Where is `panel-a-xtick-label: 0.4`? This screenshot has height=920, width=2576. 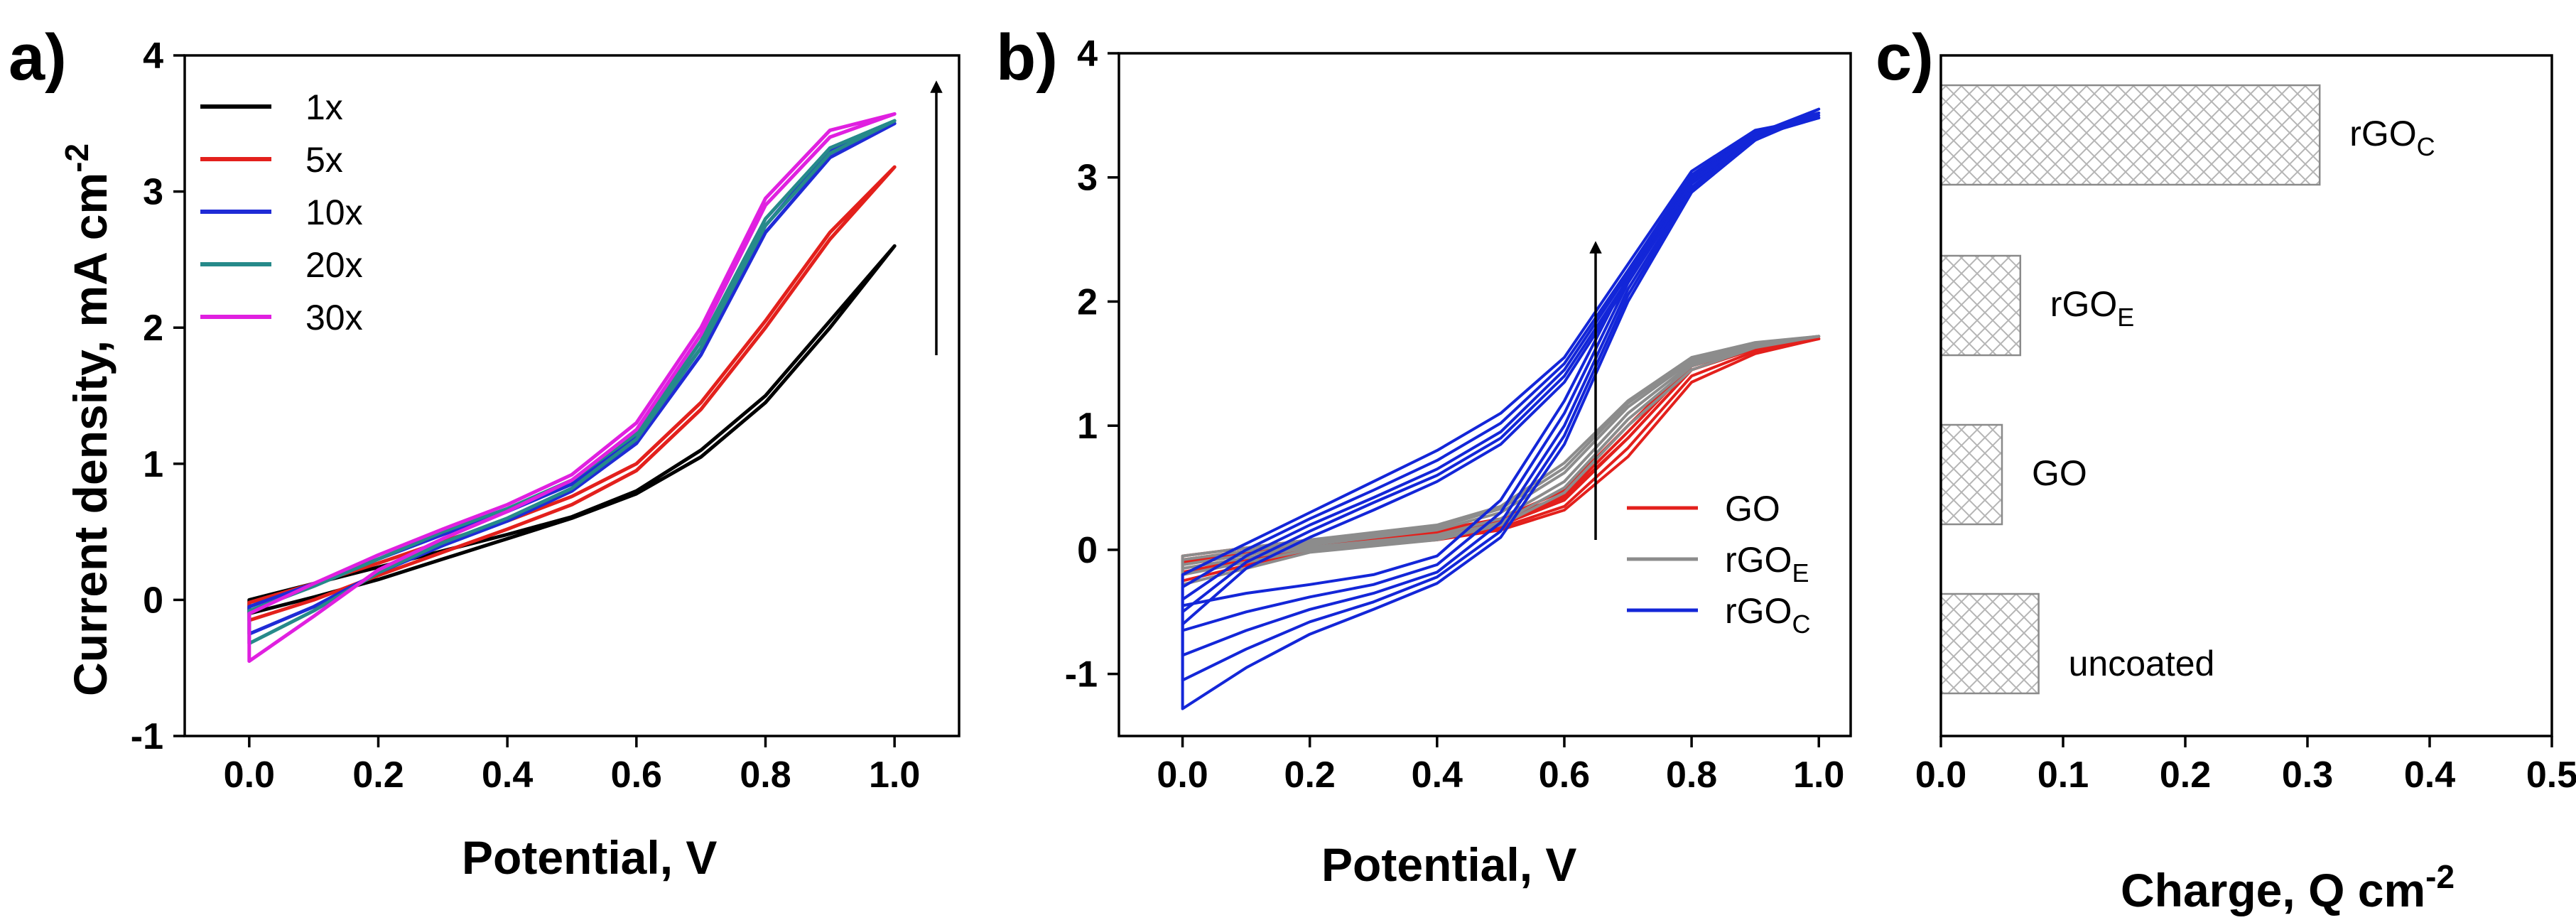
panel-a-xtick-label: 0.4 is located at coordinates (507, 775).